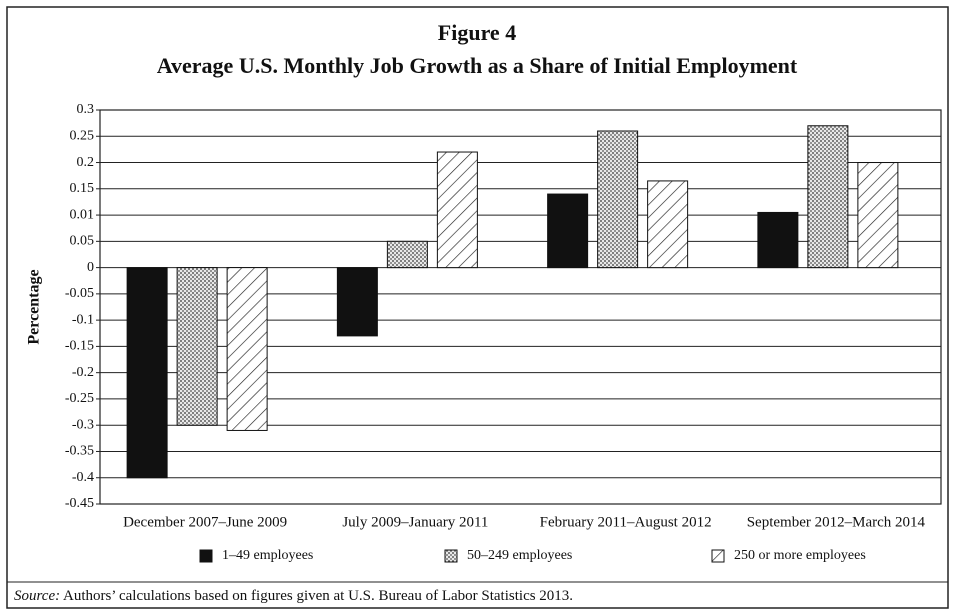  Describe the element at coordinates (82, 214) in the screenshot. I see `y-tick-label: 0.01` at that location.